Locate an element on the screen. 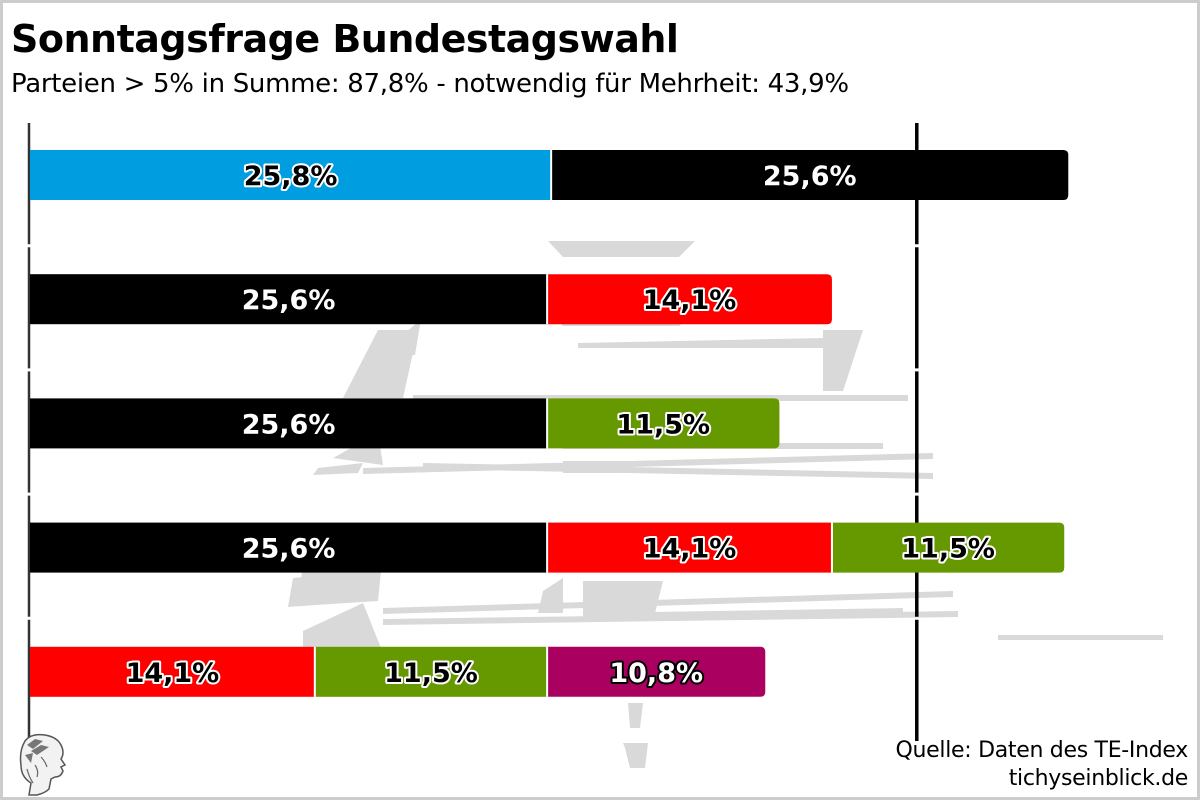 The height and width of the screenshot is (801, 1200). bar-row-3: 25,6% 11,5% is located at coordinates (405, 423).